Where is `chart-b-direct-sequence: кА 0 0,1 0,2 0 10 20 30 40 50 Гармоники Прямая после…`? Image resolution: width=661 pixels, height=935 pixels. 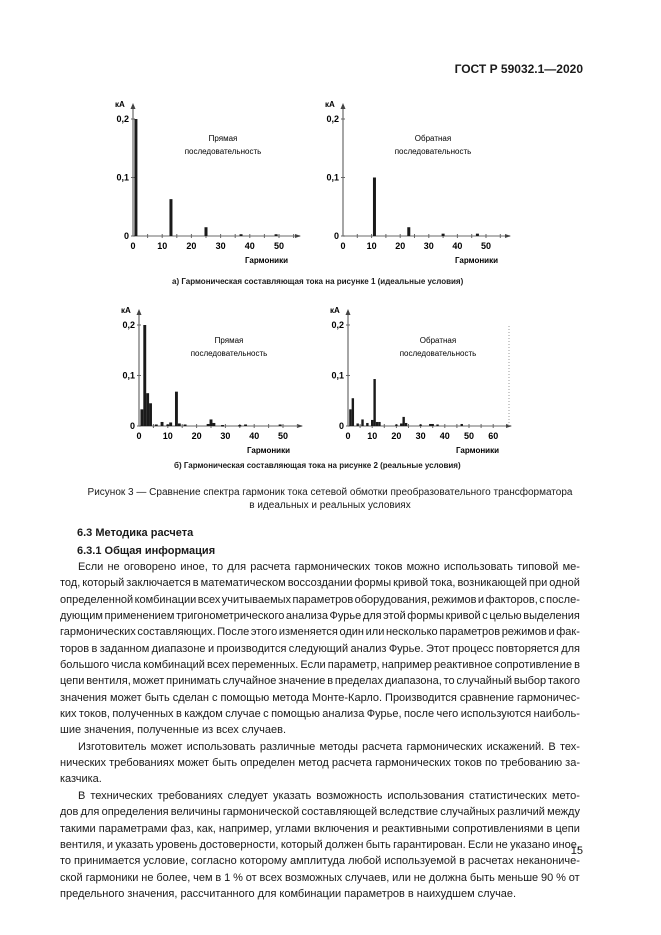
chart-b-direct-sequence: кА 0 0,1 0,2 0 10 20 30 40 50 Гармоники Прямая после… is located at coordinates (212, 380).